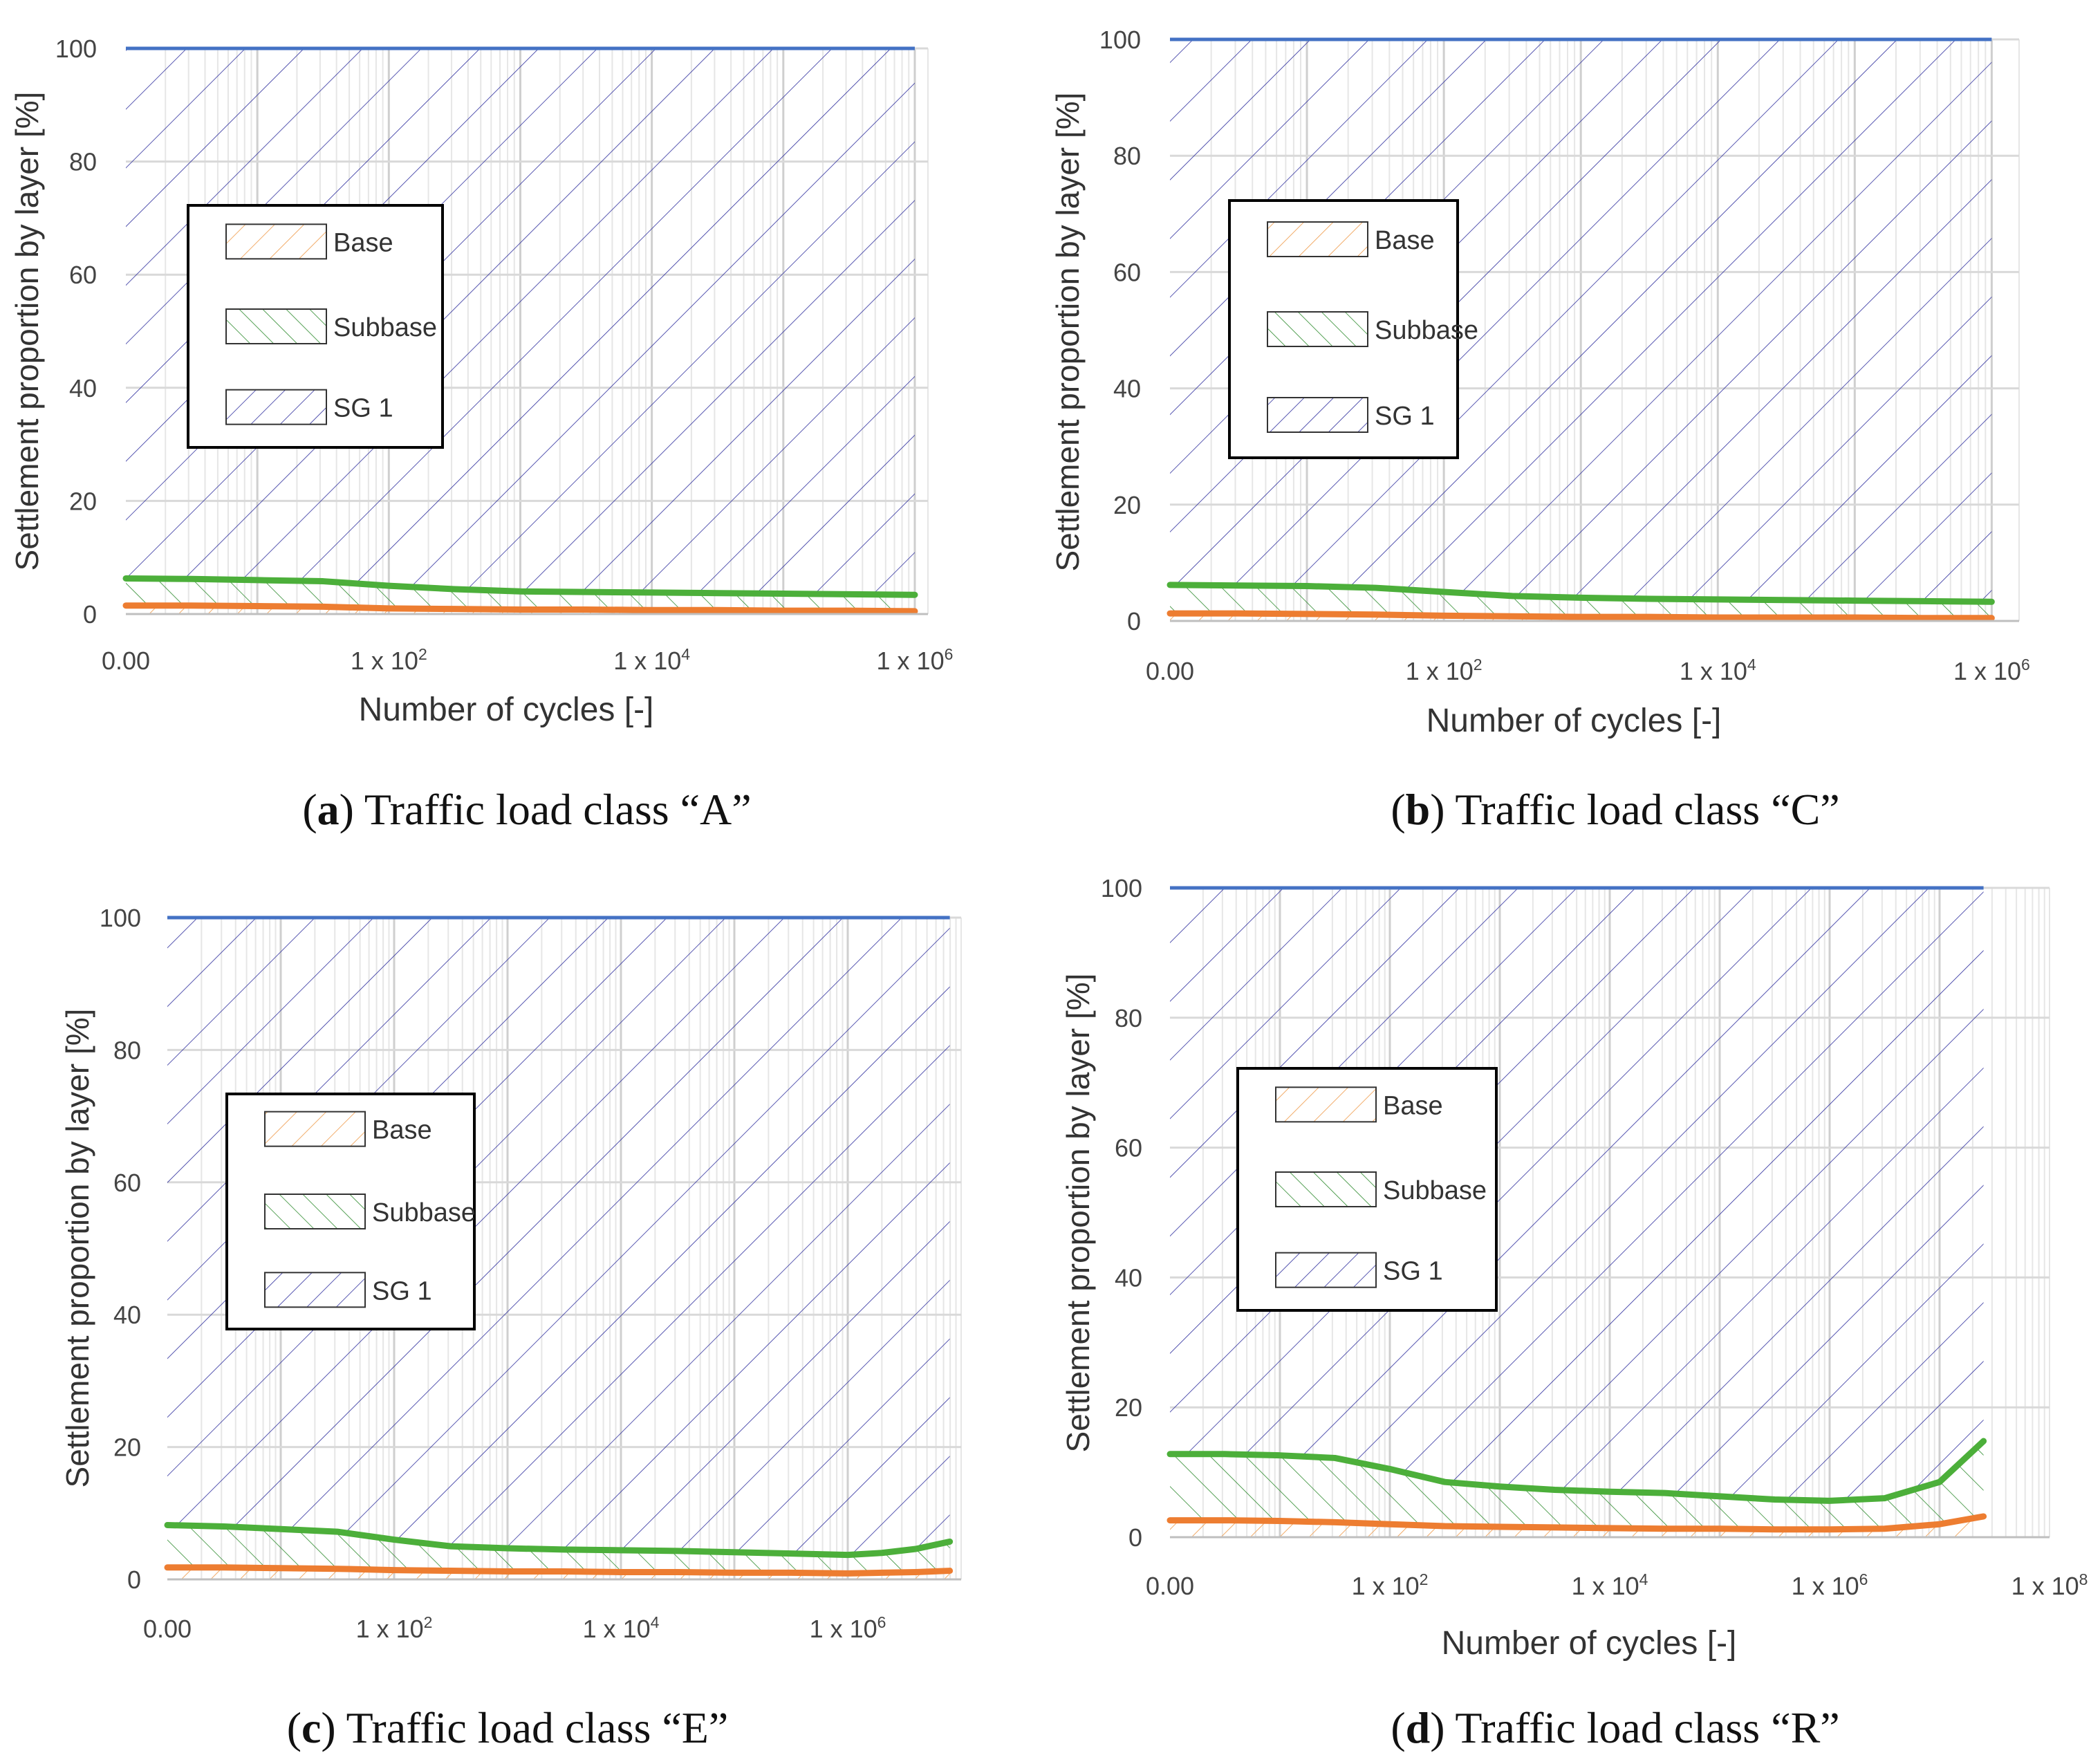 The height and width of the screenshot is (1764, 2091). I want to click on x-tick-label: 1 x 10⁸, so click(2049, 1585).